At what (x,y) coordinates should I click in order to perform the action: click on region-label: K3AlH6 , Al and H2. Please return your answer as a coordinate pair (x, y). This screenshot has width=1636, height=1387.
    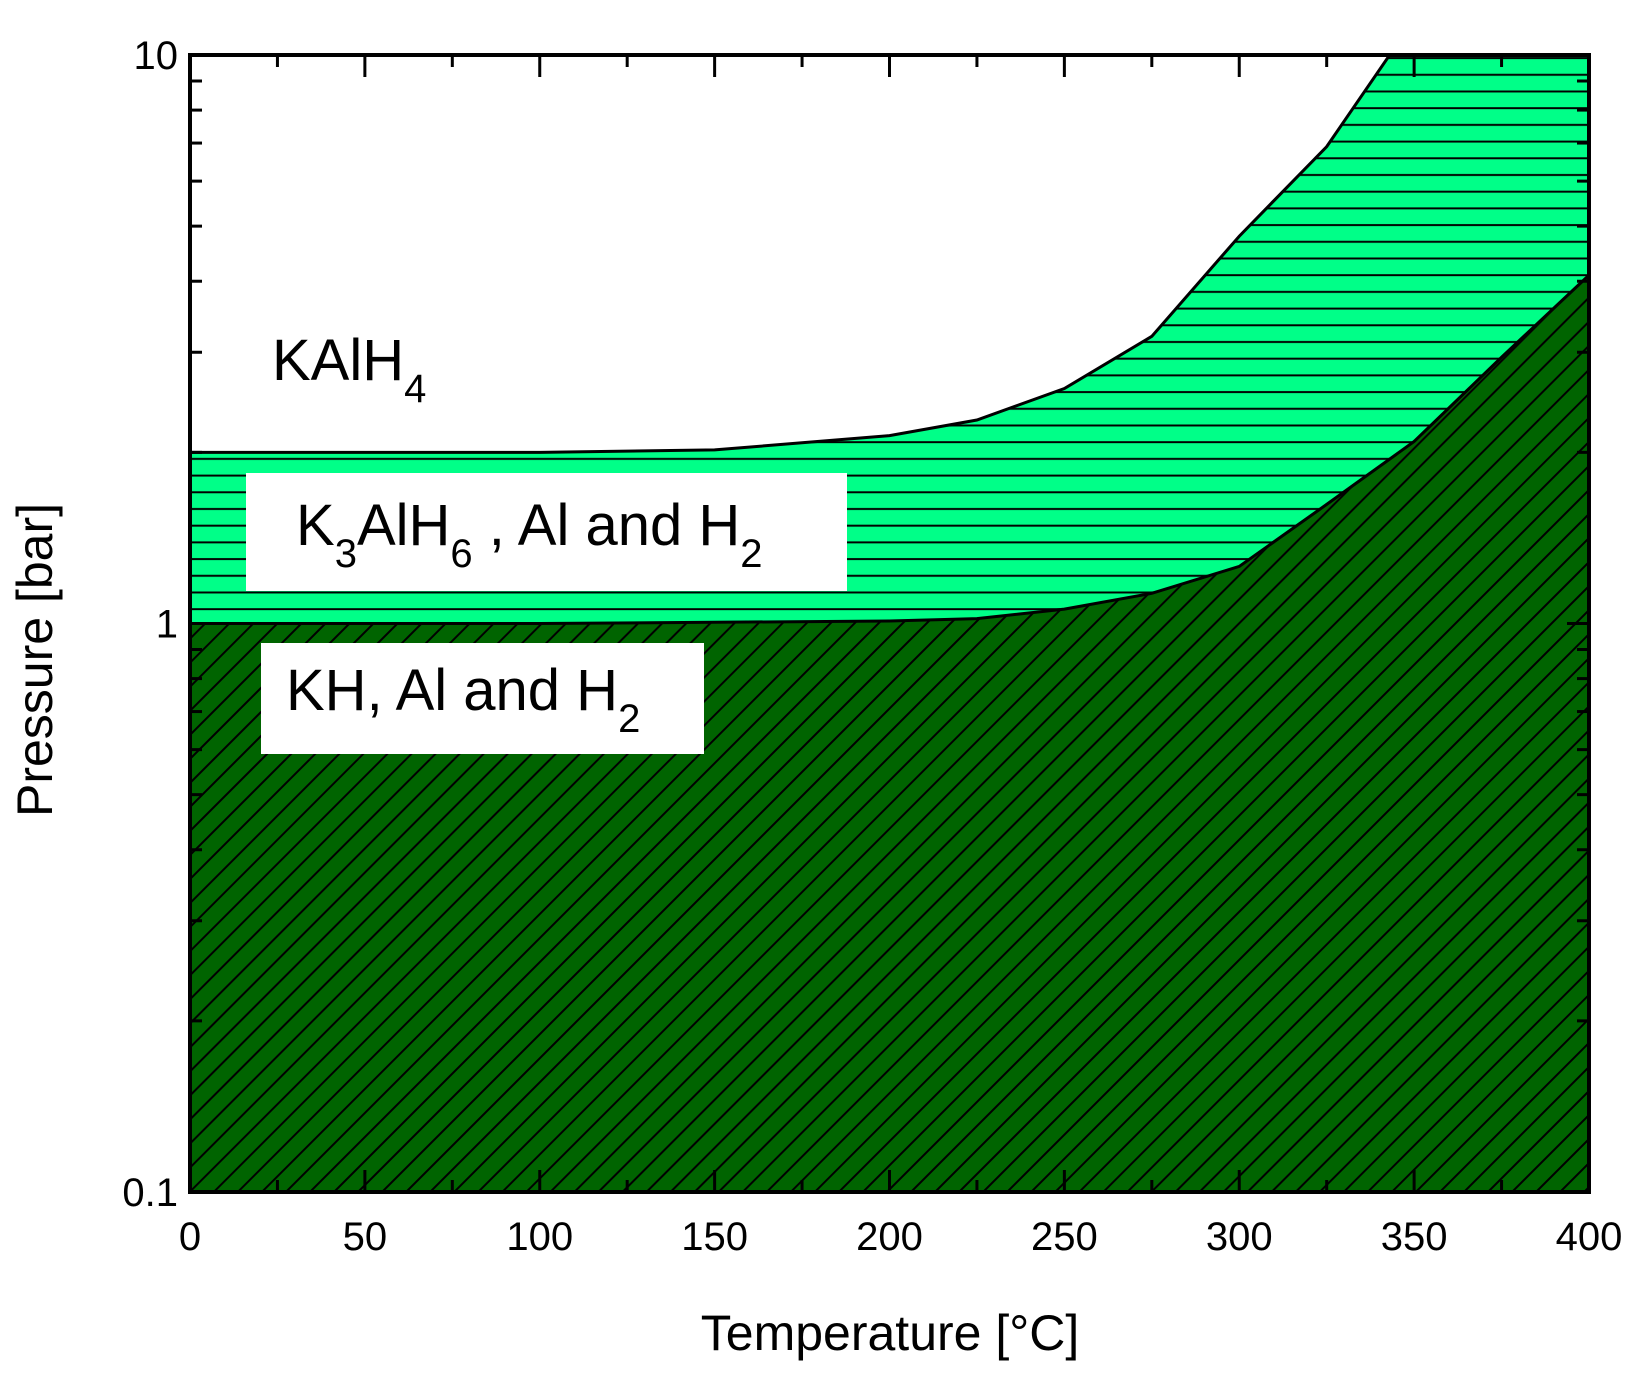
    Looking at the image, I should click on (529, 534).